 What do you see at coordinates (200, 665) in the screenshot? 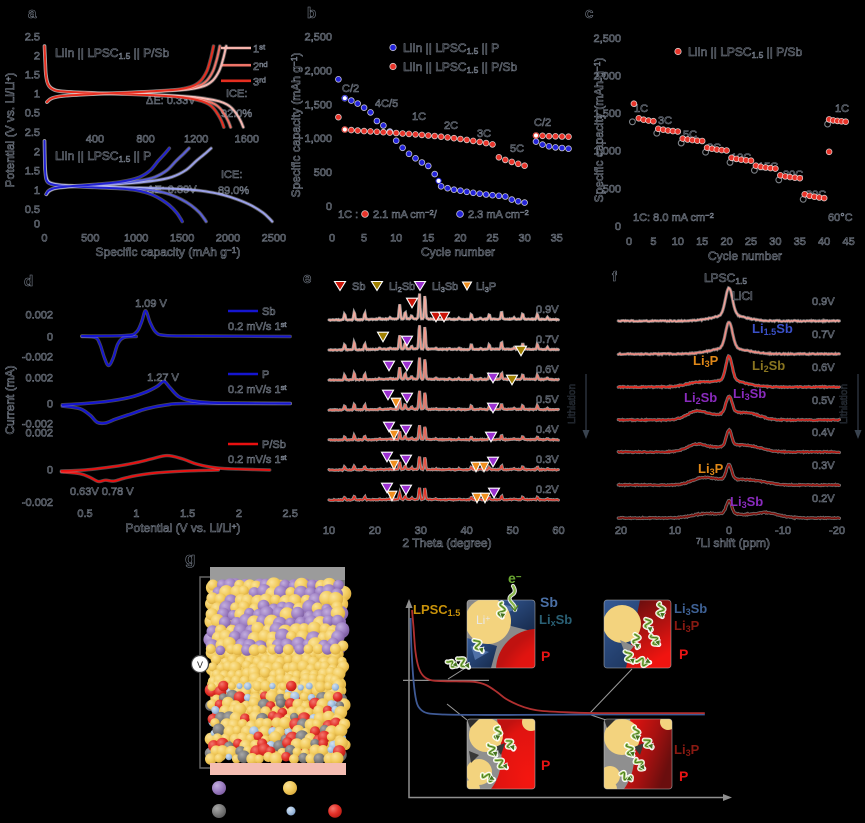
I see `svg-text: V` at bounding box center [200, 665].